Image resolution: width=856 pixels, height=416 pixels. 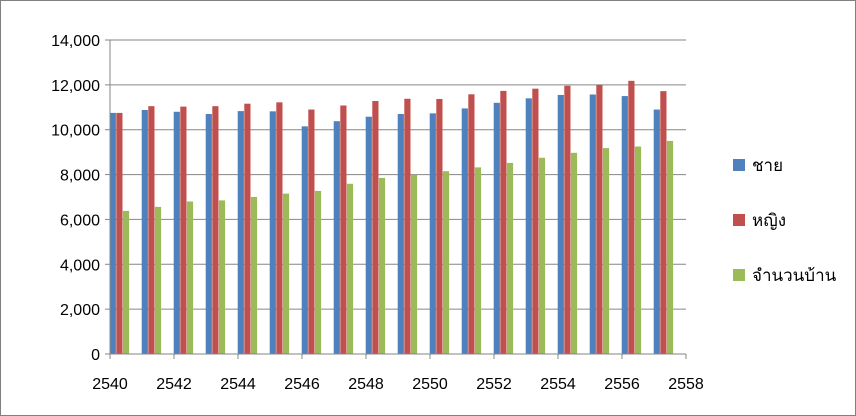 I want to click on y-tick-label: 10,000, so click(x=75, y=131).